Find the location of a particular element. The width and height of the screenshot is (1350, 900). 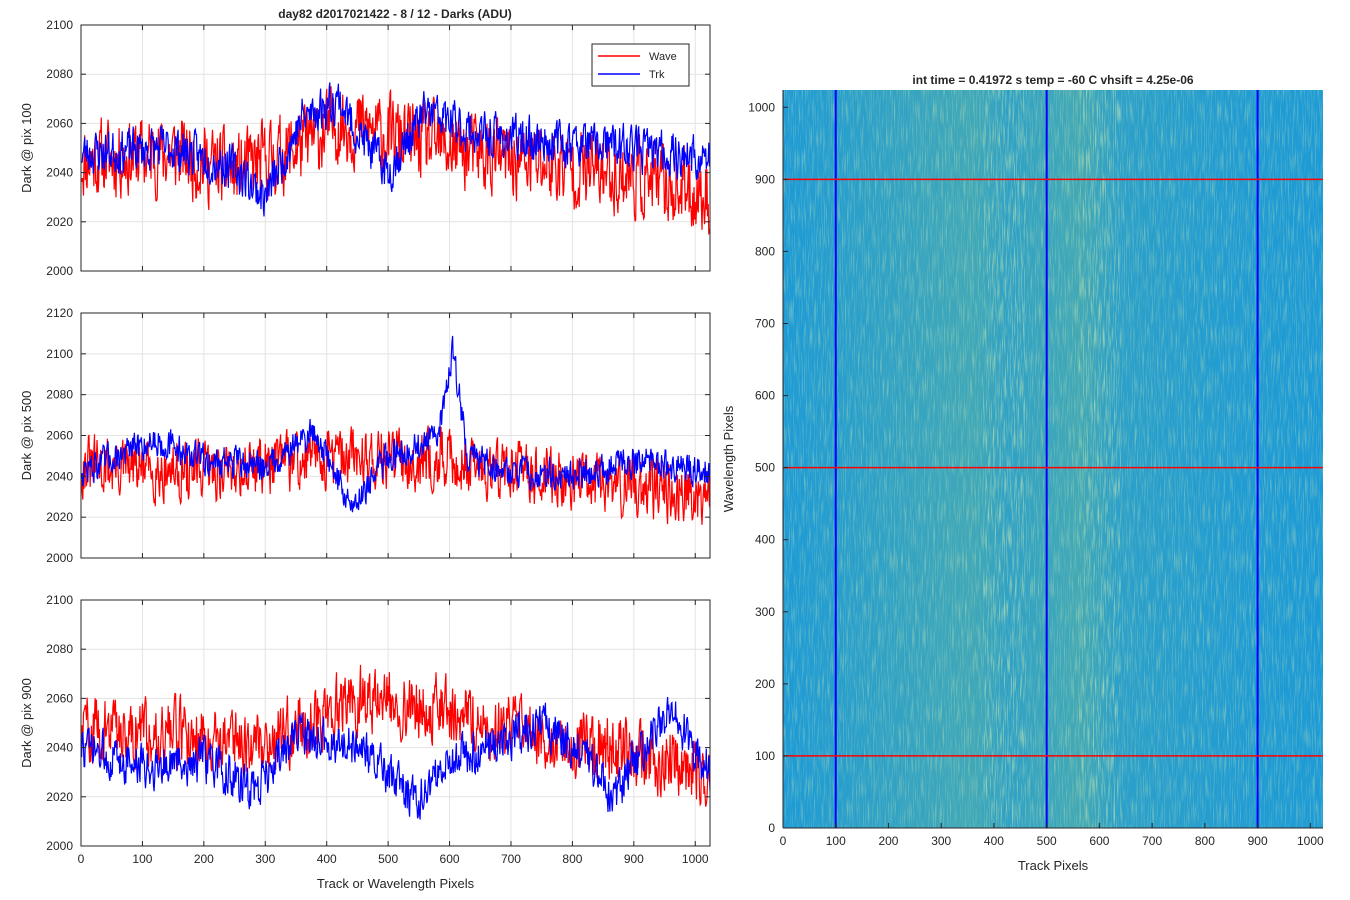

plot-area is located at coordinates (395, 723).